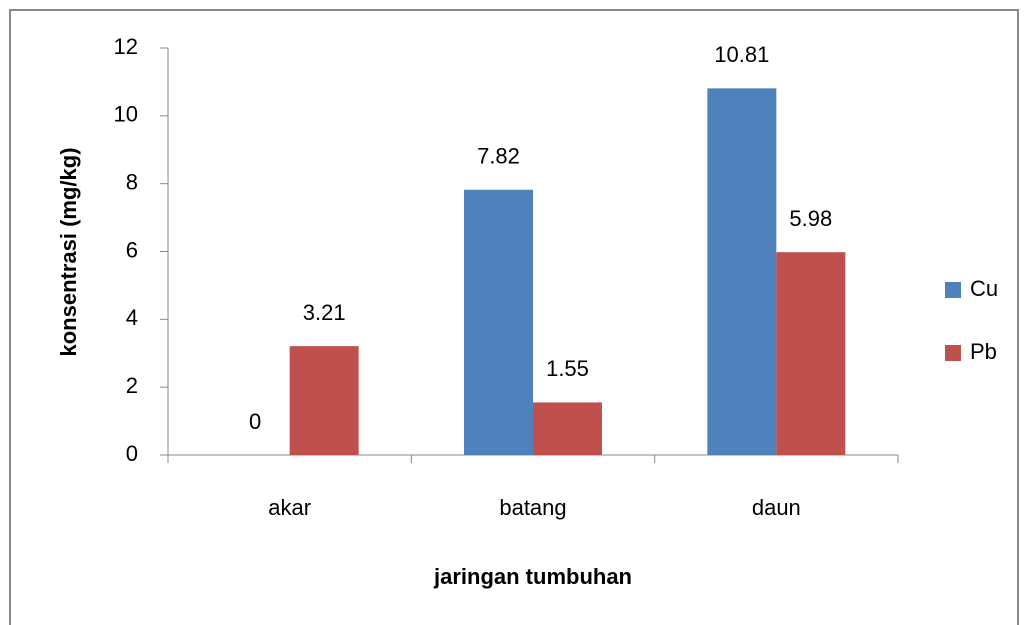 This screenshot has width=1026, height=625. I want to click on y-tick-label: 2, so click(132, 385).